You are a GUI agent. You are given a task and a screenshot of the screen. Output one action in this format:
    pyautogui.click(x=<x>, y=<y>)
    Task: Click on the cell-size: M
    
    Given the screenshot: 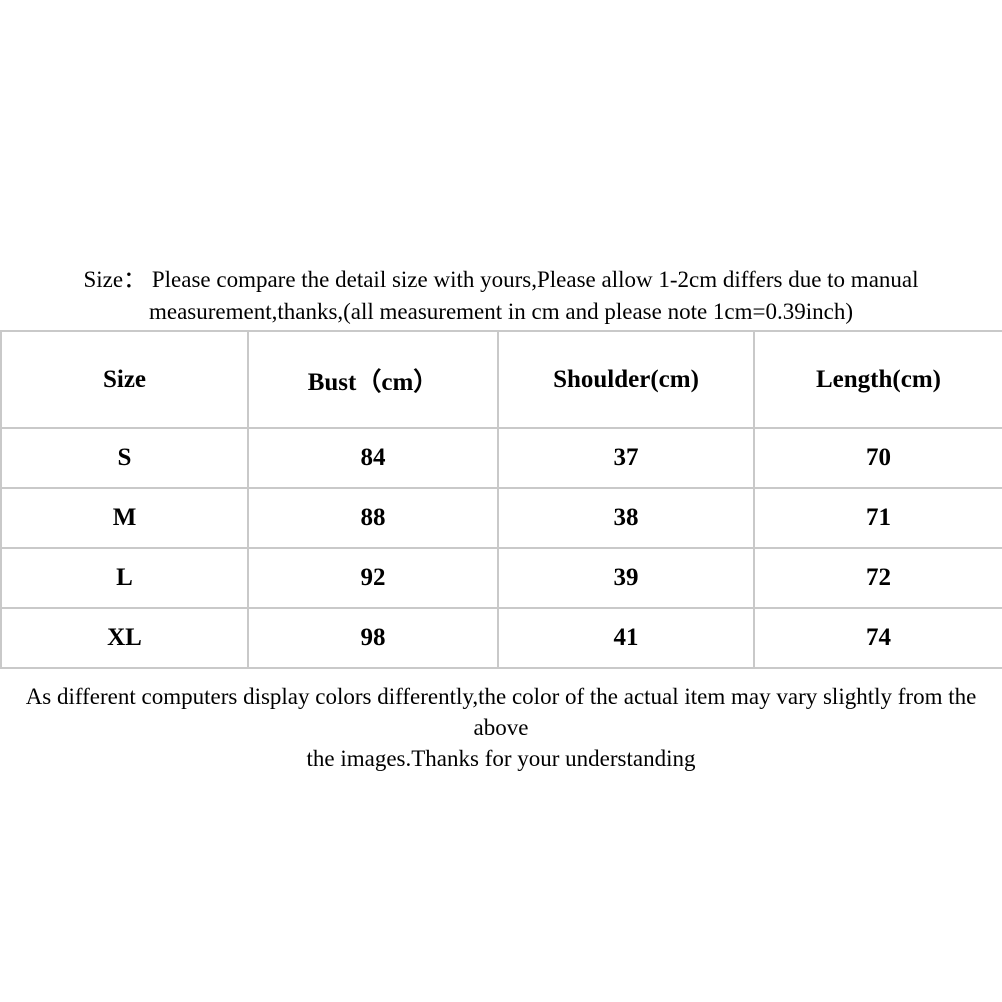 What is the action you would take?
    pyautogui.click(x=124, y=518)
    